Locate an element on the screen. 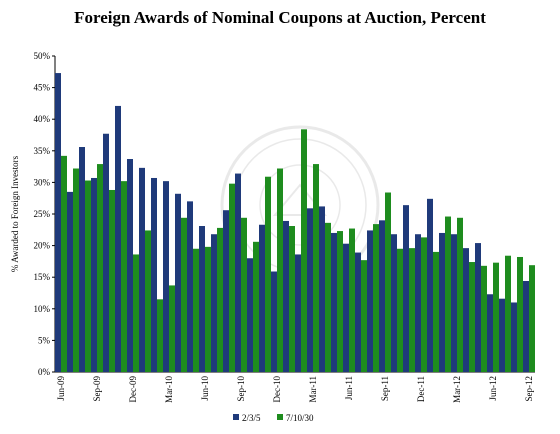 This screenshot has width=560, height=434. y-axis-label: % Awarded to Foreign Investors is located at coordinates (15, 213).